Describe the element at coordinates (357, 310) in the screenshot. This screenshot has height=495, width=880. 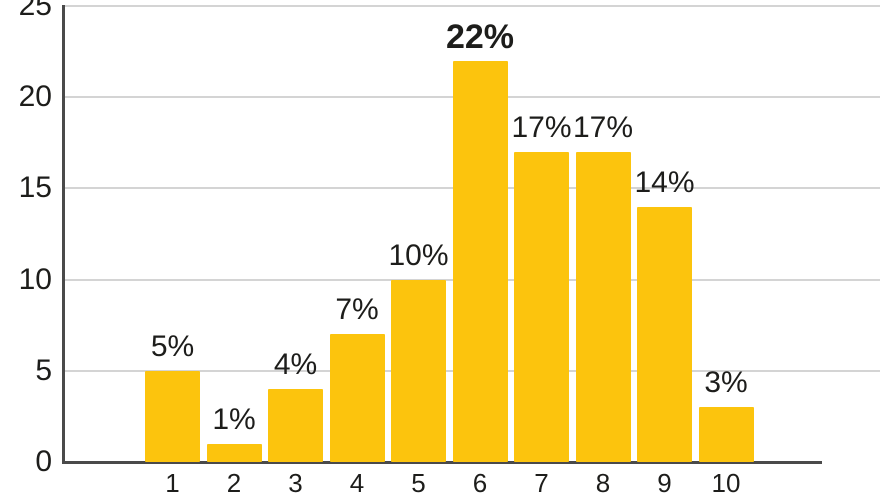
I see `bar-value-label: 7%` at that location.